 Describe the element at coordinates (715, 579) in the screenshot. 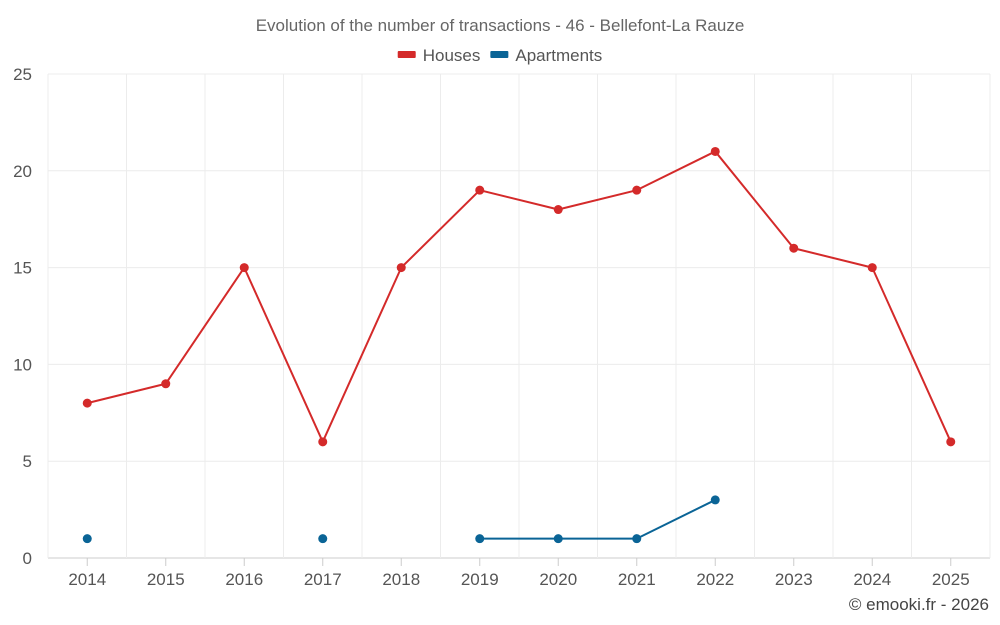

I see `x-tick-label: 2022` at that location.